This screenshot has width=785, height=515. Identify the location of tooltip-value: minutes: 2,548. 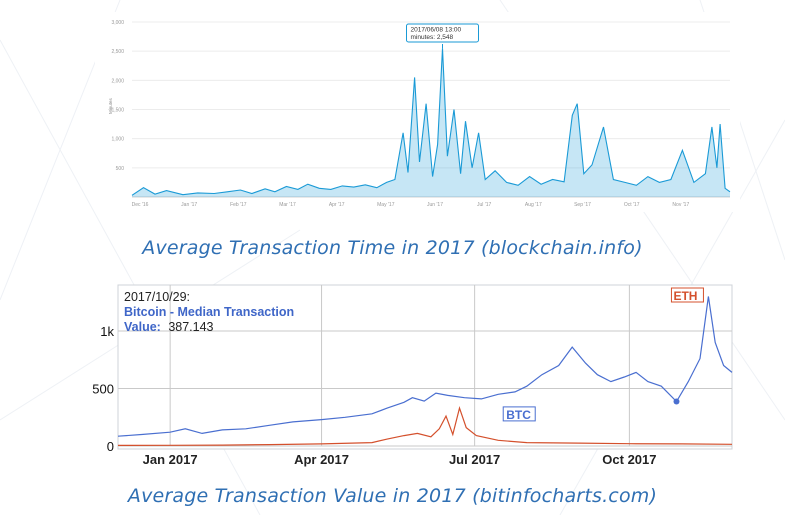
(432, 37).